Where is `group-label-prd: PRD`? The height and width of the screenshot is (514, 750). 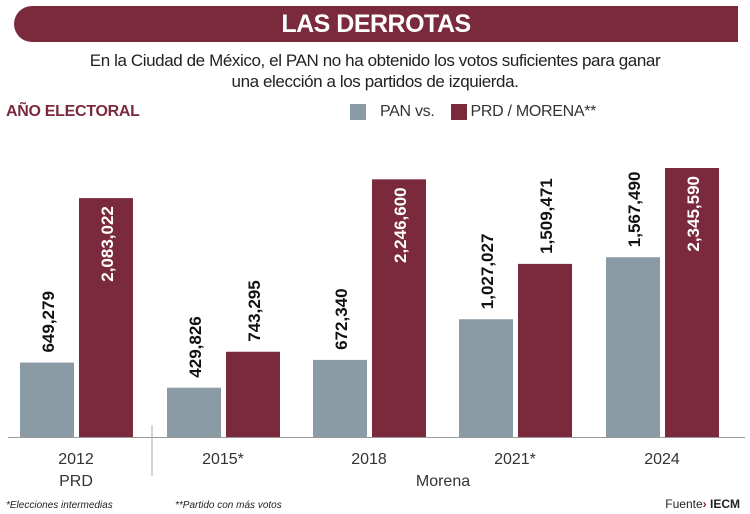 group-label-prd: PRD is located at coordinates (76, 481).